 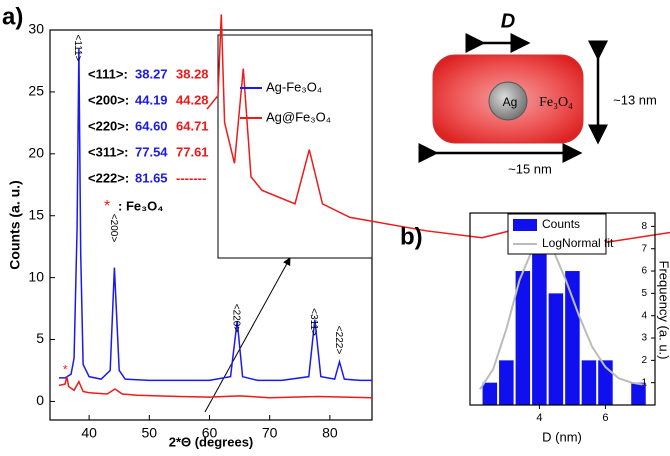 I want to click on legend-label: Ag-Fe₃O₄, so click(x=294, y=86).